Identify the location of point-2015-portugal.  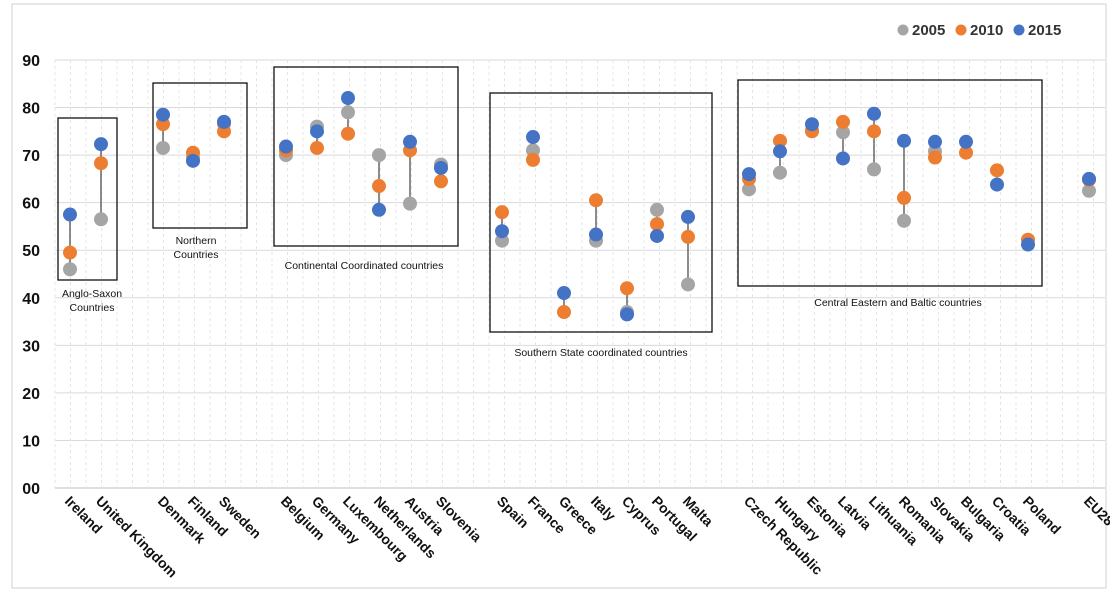
(657, 235).